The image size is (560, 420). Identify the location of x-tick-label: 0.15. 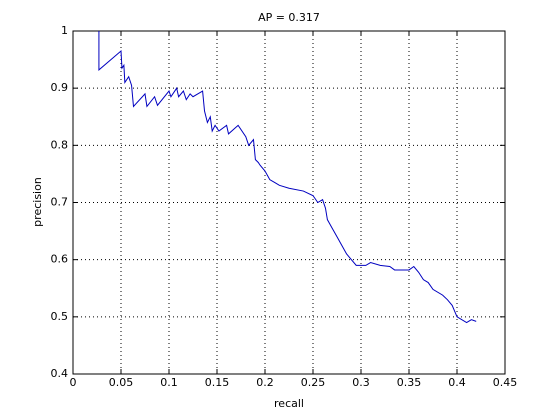
(217, 382).